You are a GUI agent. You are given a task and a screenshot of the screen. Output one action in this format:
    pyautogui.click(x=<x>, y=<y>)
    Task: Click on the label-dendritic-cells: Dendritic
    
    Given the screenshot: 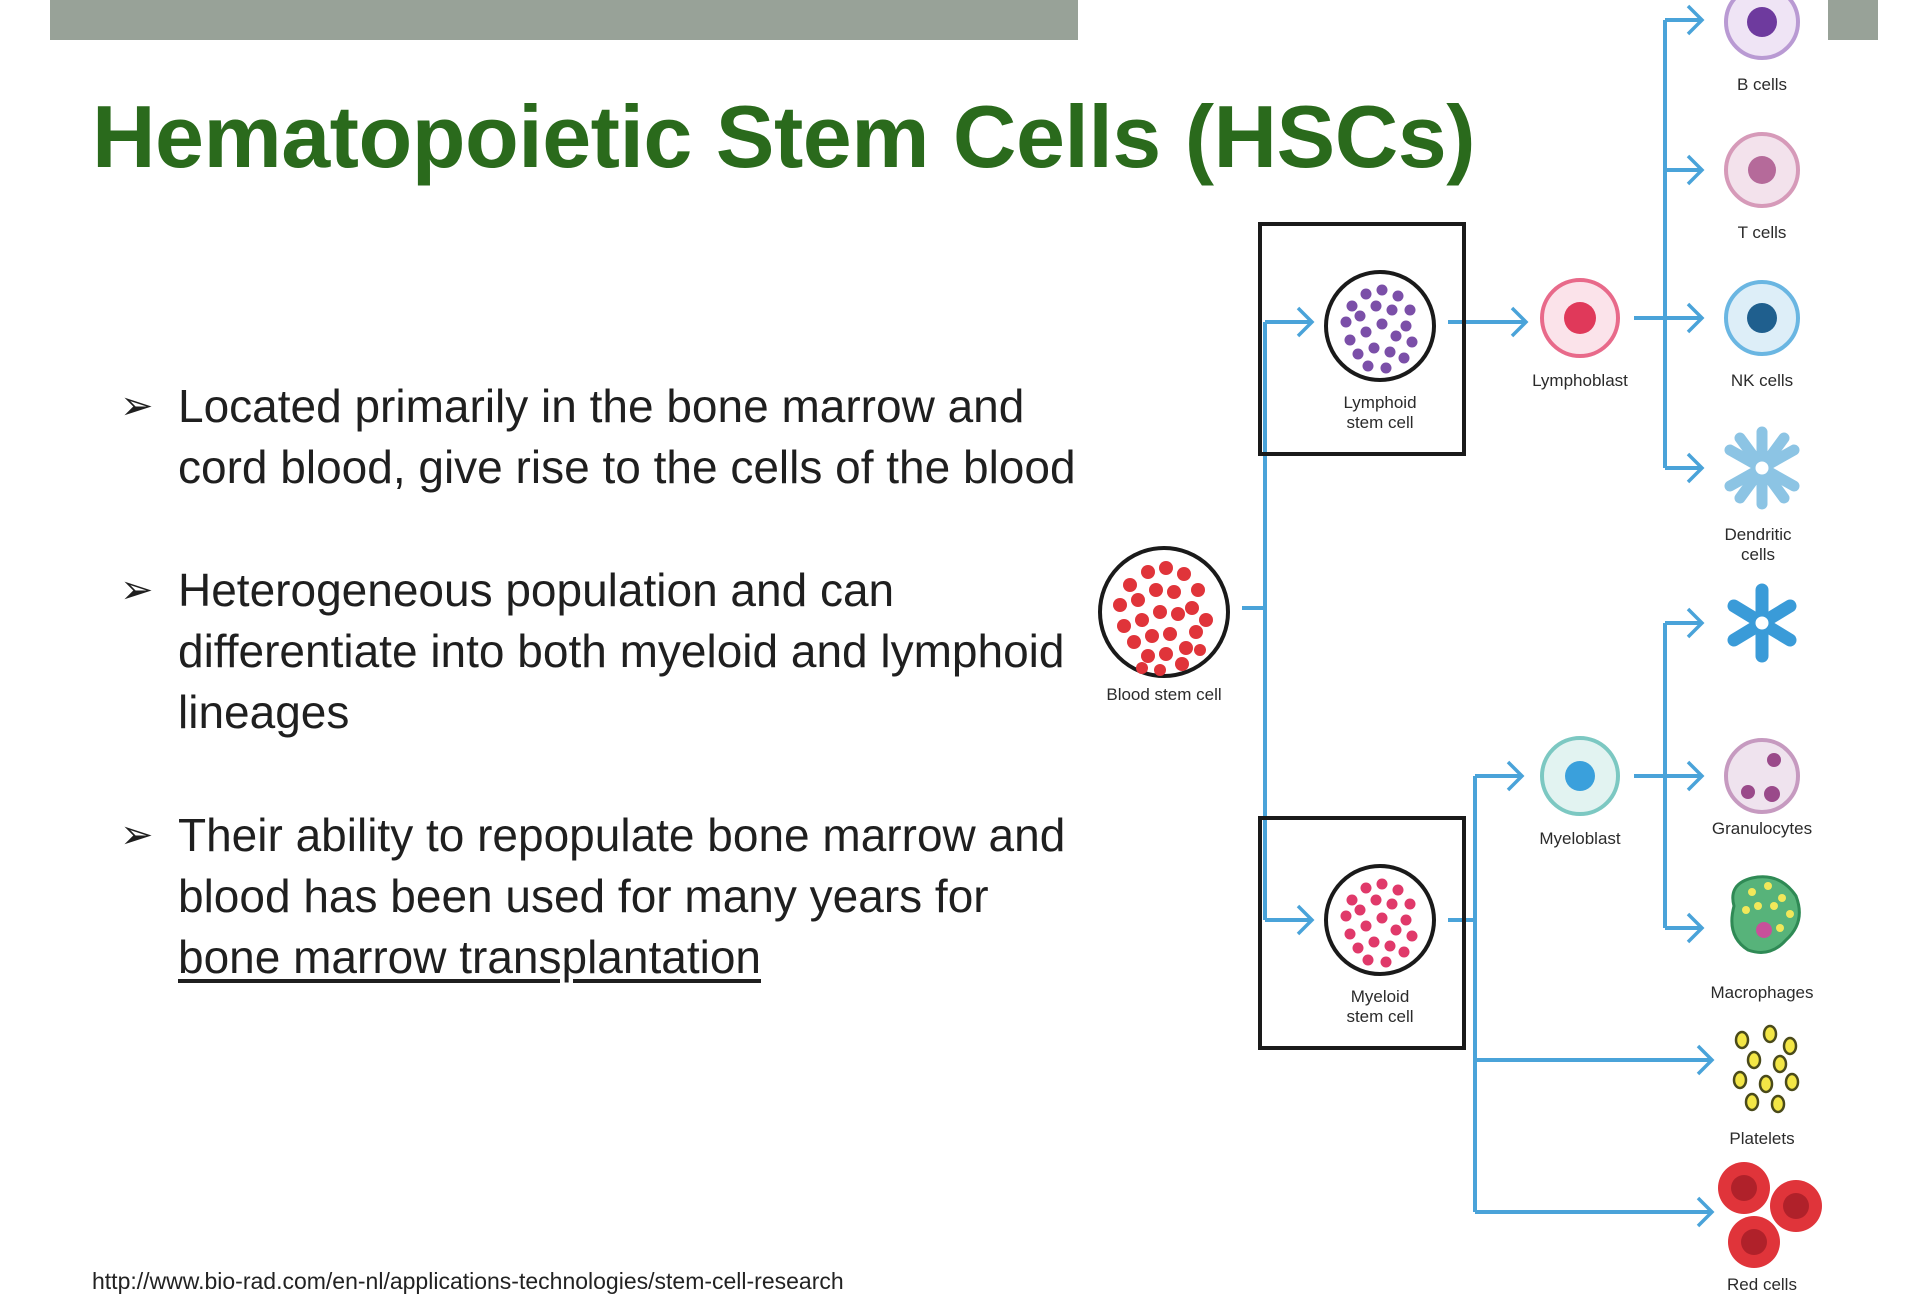 What is the action you would take?
    pyautogui.click(x=1758, y=534)
    